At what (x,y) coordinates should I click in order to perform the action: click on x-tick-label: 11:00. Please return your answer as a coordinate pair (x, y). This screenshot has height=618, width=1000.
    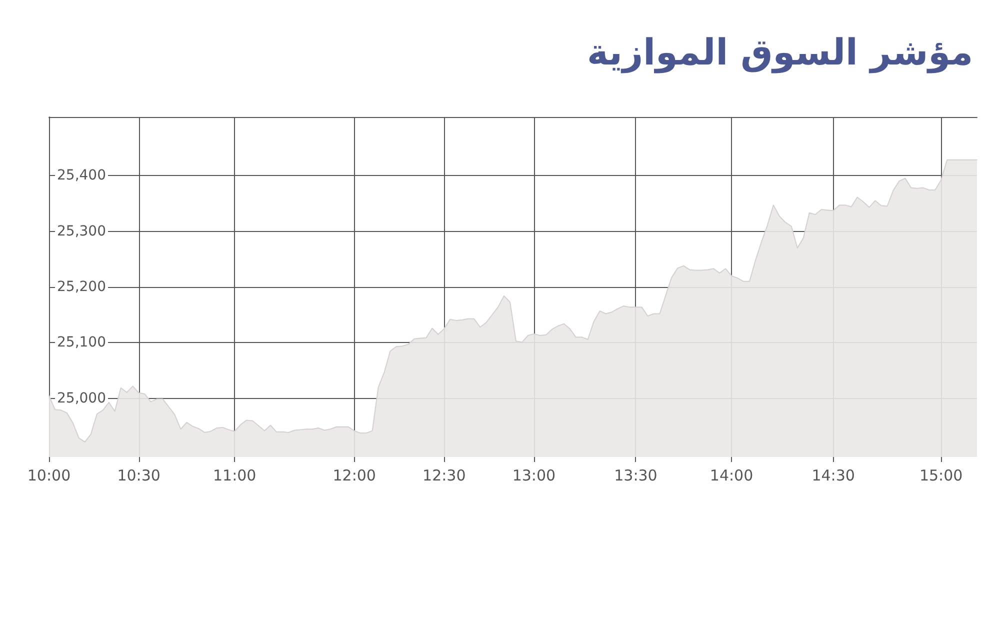
    Looking at the image, I should click on (234, 475).